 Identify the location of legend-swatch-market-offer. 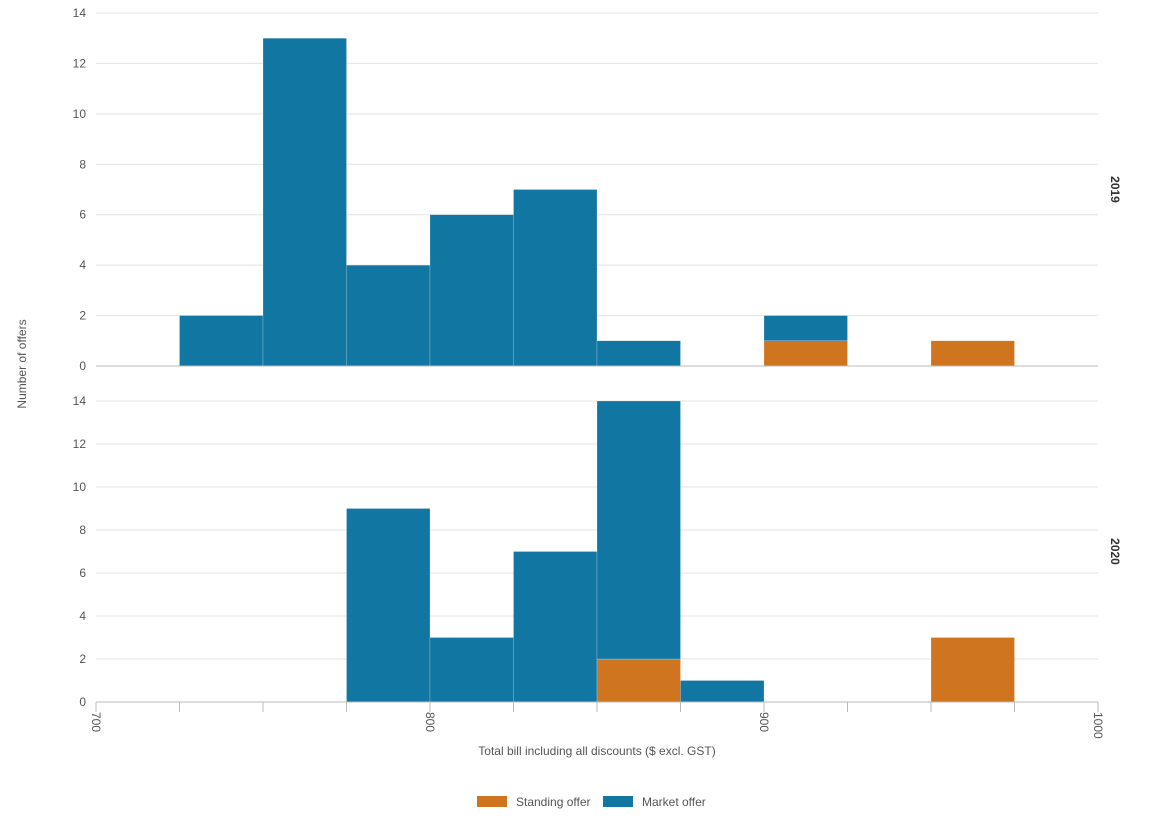
(618, 801).